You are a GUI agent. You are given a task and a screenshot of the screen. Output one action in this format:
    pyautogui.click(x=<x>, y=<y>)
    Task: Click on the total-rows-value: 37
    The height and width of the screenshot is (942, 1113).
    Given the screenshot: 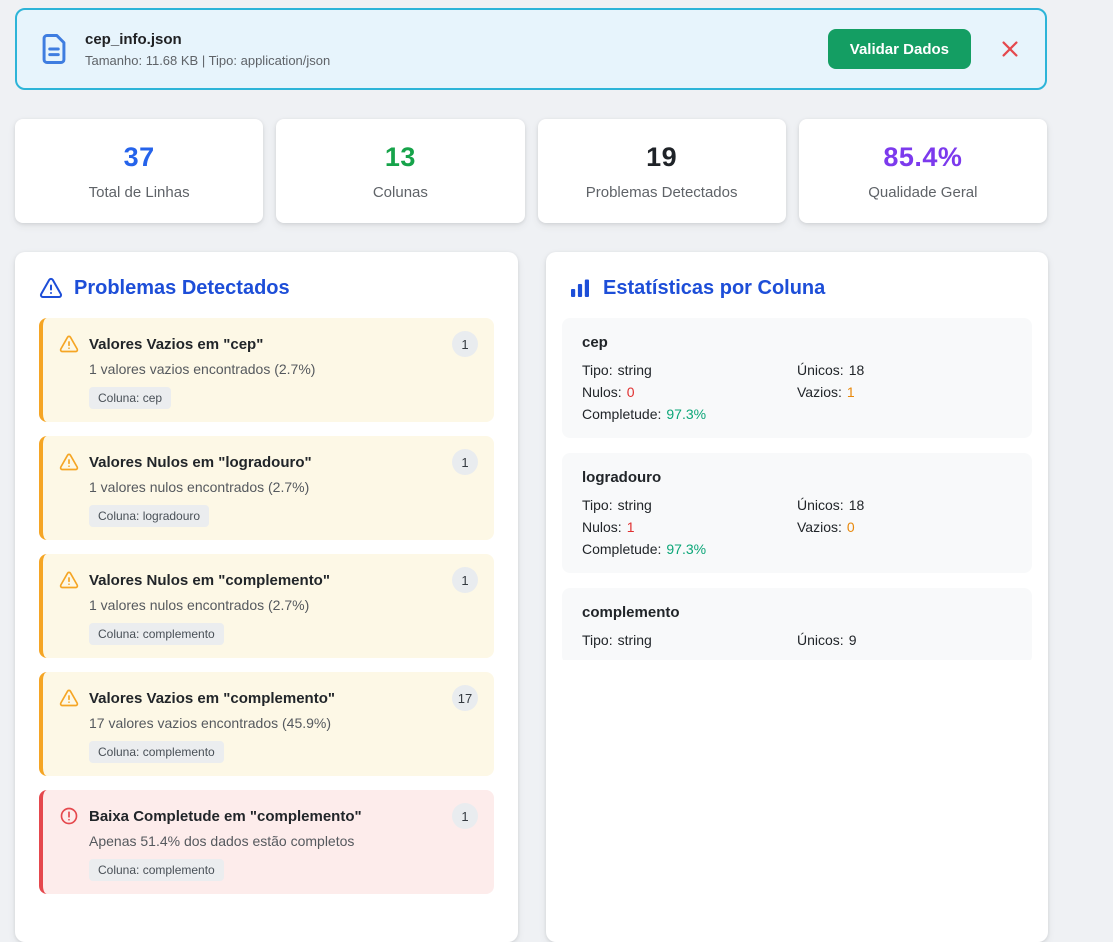 What is the action you would take?
    pyautogui.click(x=139, y=156)
    